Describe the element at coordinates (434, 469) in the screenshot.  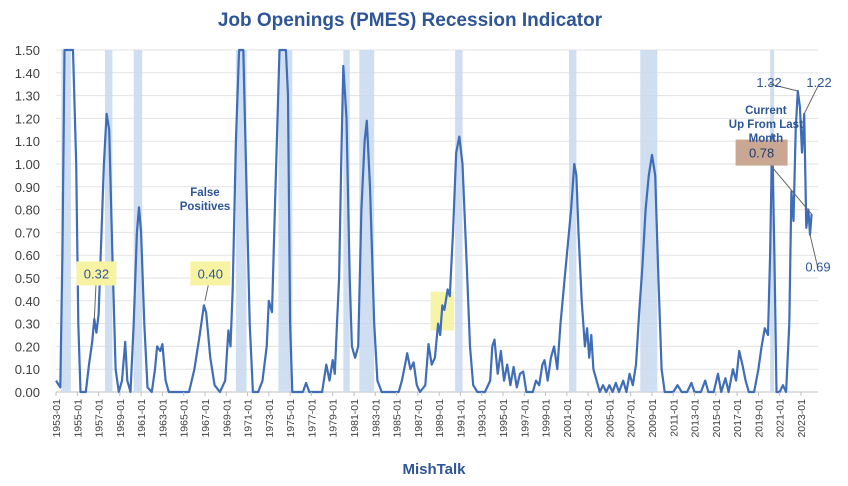
I see `x-axis-label: MishTalk` at that location.